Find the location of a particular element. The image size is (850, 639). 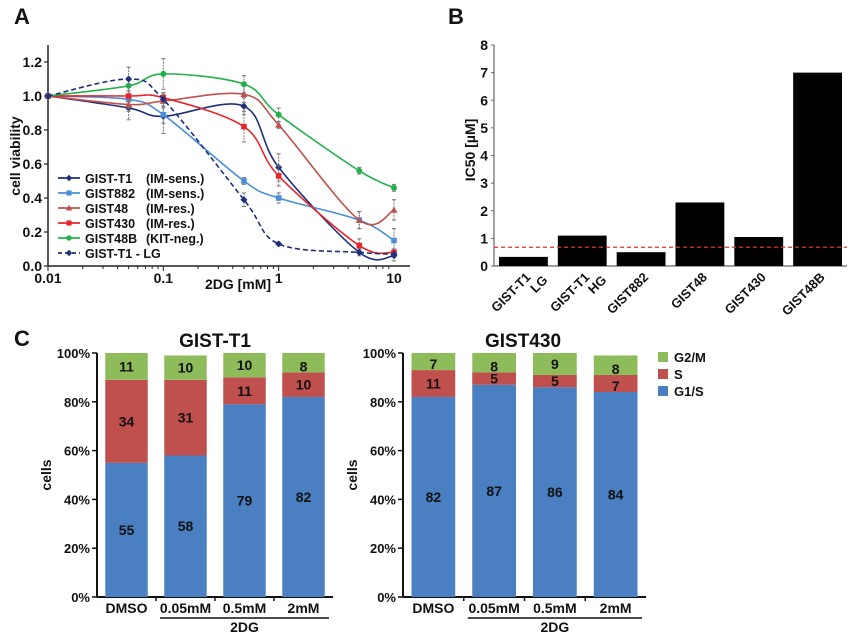

bar-stack: 58 31 10 is located at coordinates (185, 476).